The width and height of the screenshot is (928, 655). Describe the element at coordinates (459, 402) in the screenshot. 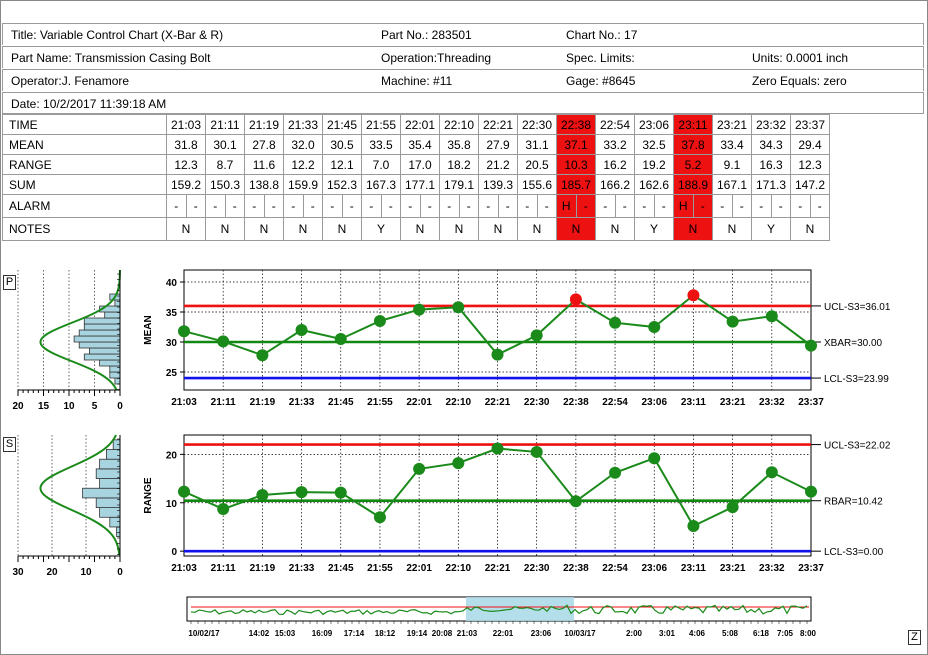

I see `x-tick-label: 22:10` at that location.